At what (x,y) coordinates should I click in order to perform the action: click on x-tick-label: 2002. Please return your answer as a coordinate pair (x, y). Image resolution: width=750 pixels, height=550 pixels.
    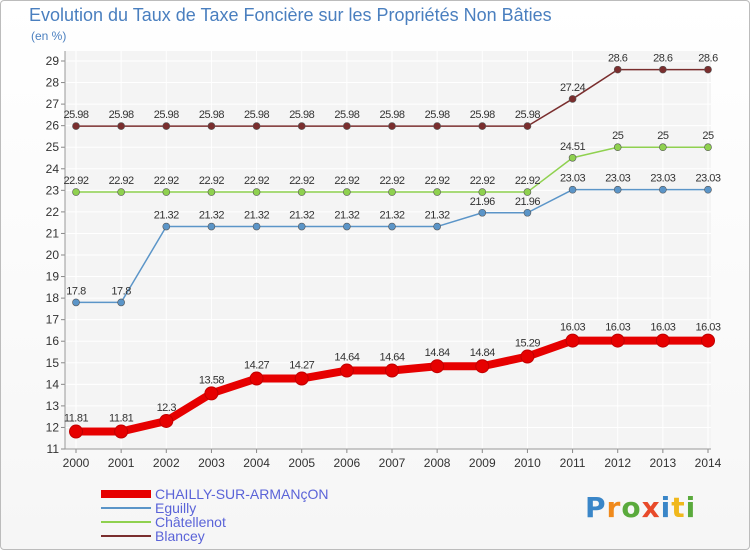
    Looking at the image, I should click on (166, 463).